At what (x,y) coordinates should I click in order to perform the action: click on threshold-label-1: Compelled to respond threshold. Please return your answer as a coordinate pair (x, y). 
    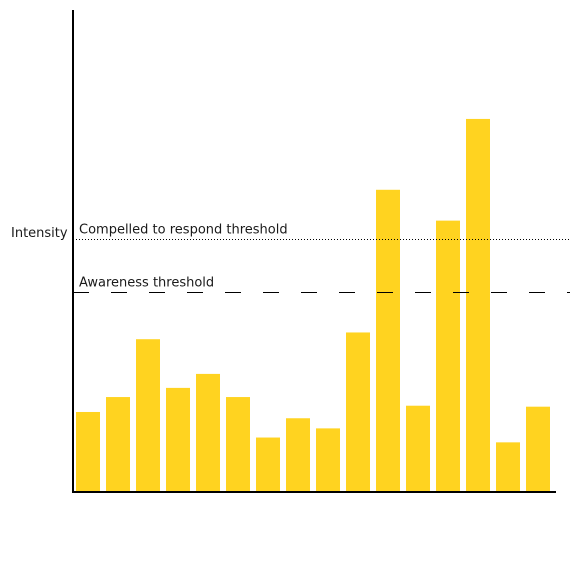
    Looking at the image, I should click on (183, 230).